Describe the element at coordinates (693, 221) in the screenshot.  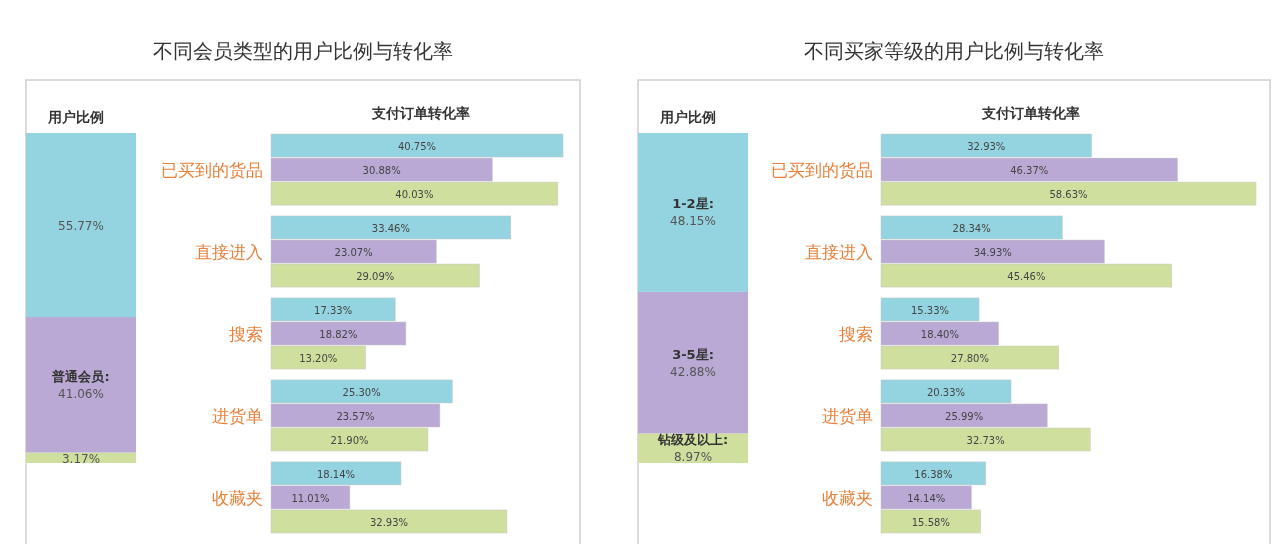
I see `data-label: 48.15%` at that location.